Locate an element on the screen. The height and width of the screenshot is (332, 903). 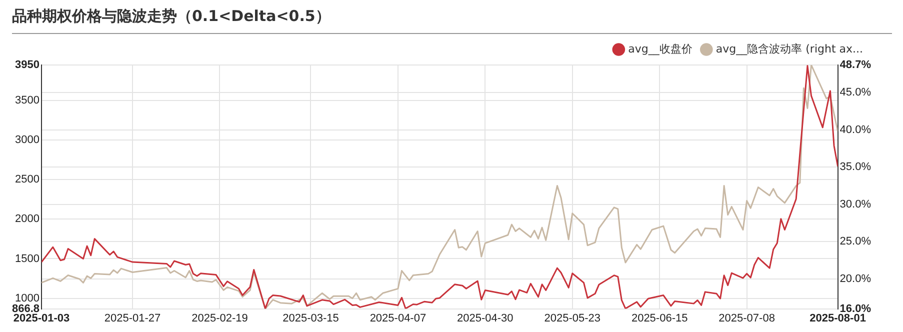
chart-title: 品种期权价格与隐波走势（0.1<Delta<0.5） is located at coordinates (452, 20).